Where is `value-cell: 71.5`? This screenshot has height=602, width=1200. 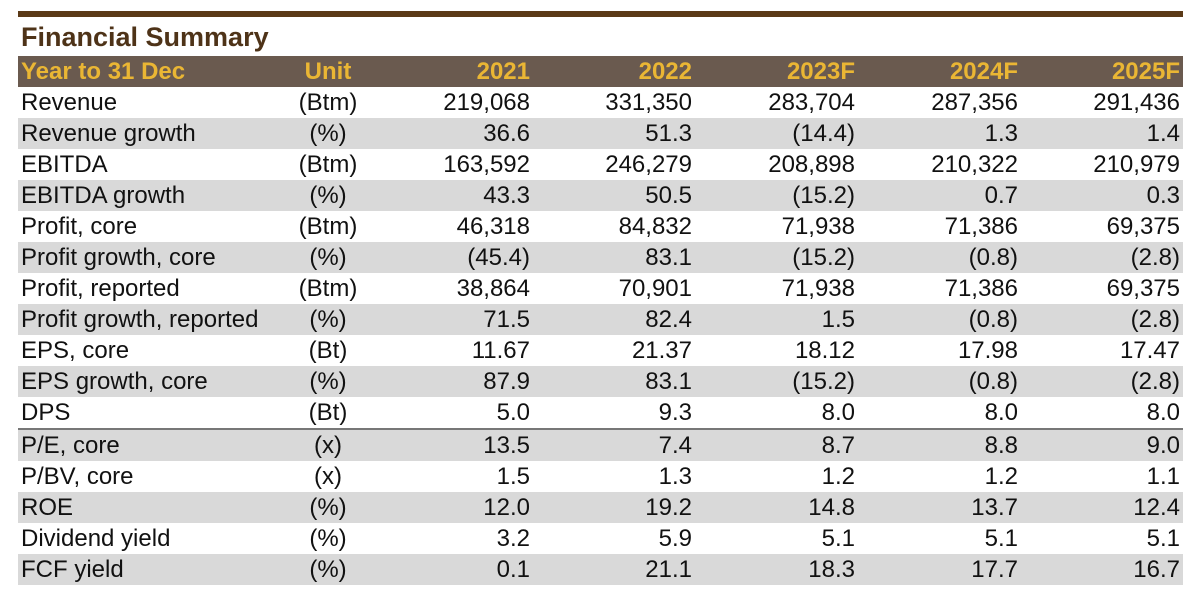 value-cell: 71.5 is located at coordinates (453, 319).